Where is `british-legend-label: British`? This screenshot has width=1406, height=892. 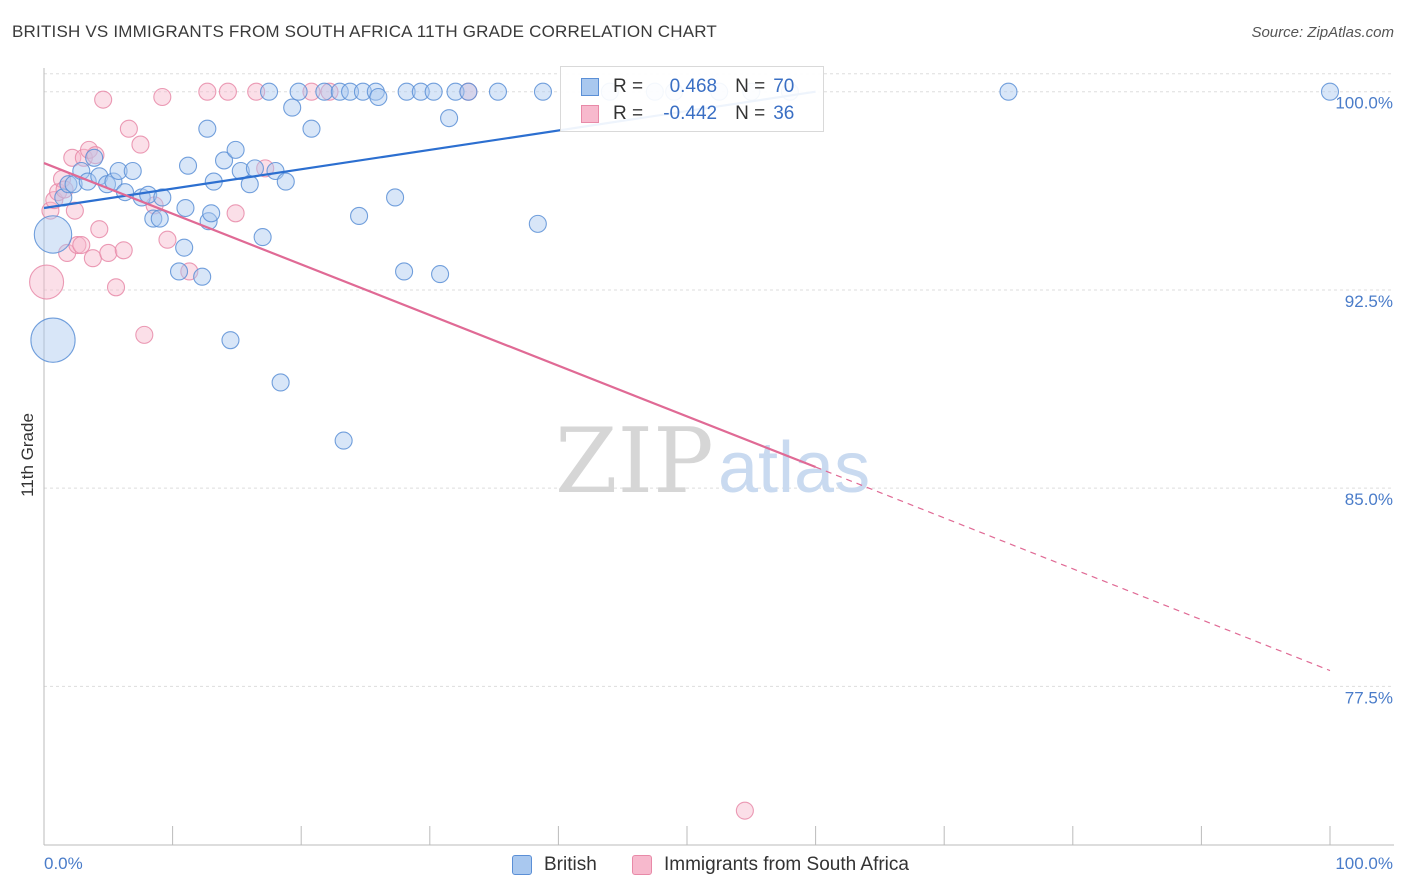 british-legend-label: British is located at coordinates (570, 864).